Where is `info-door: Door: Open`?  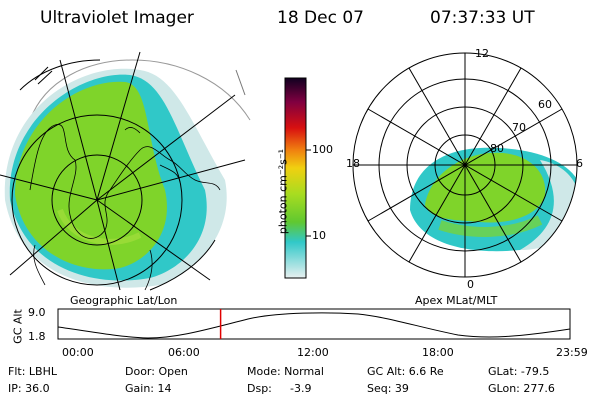 info-door: Door: Open is located at coordinates (156, 371).